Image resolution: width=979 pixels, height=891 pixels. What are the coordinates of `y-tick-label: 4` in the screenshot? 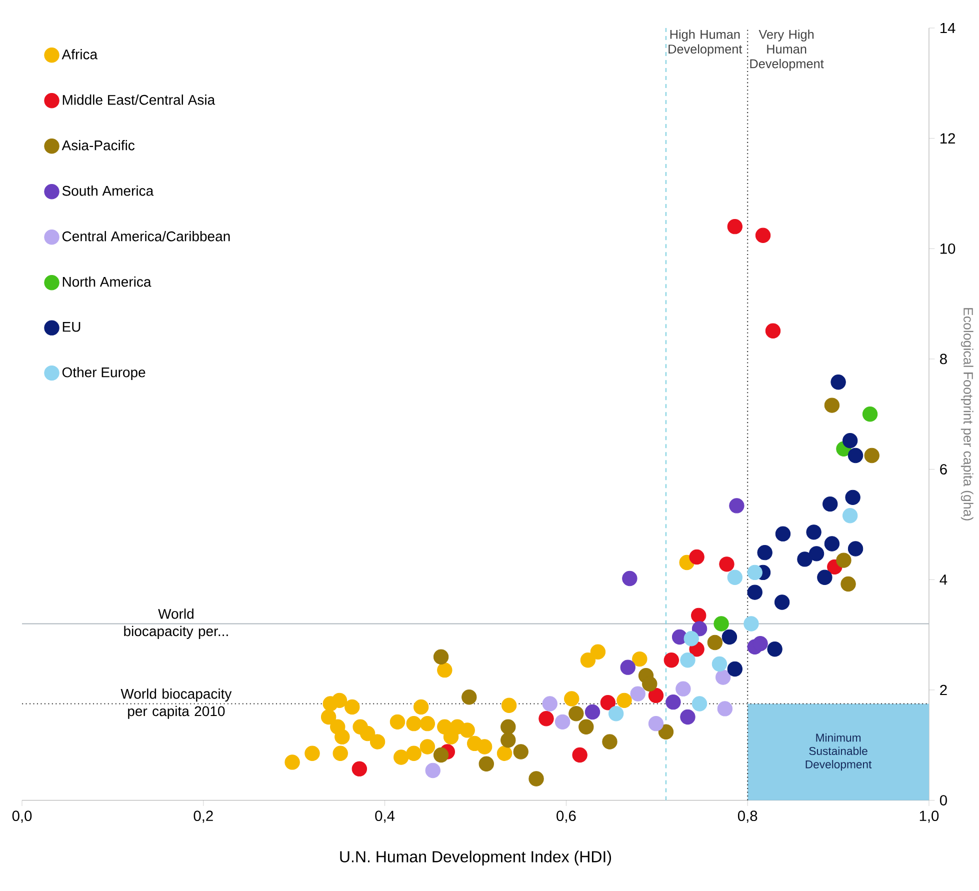 It's located at (944, 579).